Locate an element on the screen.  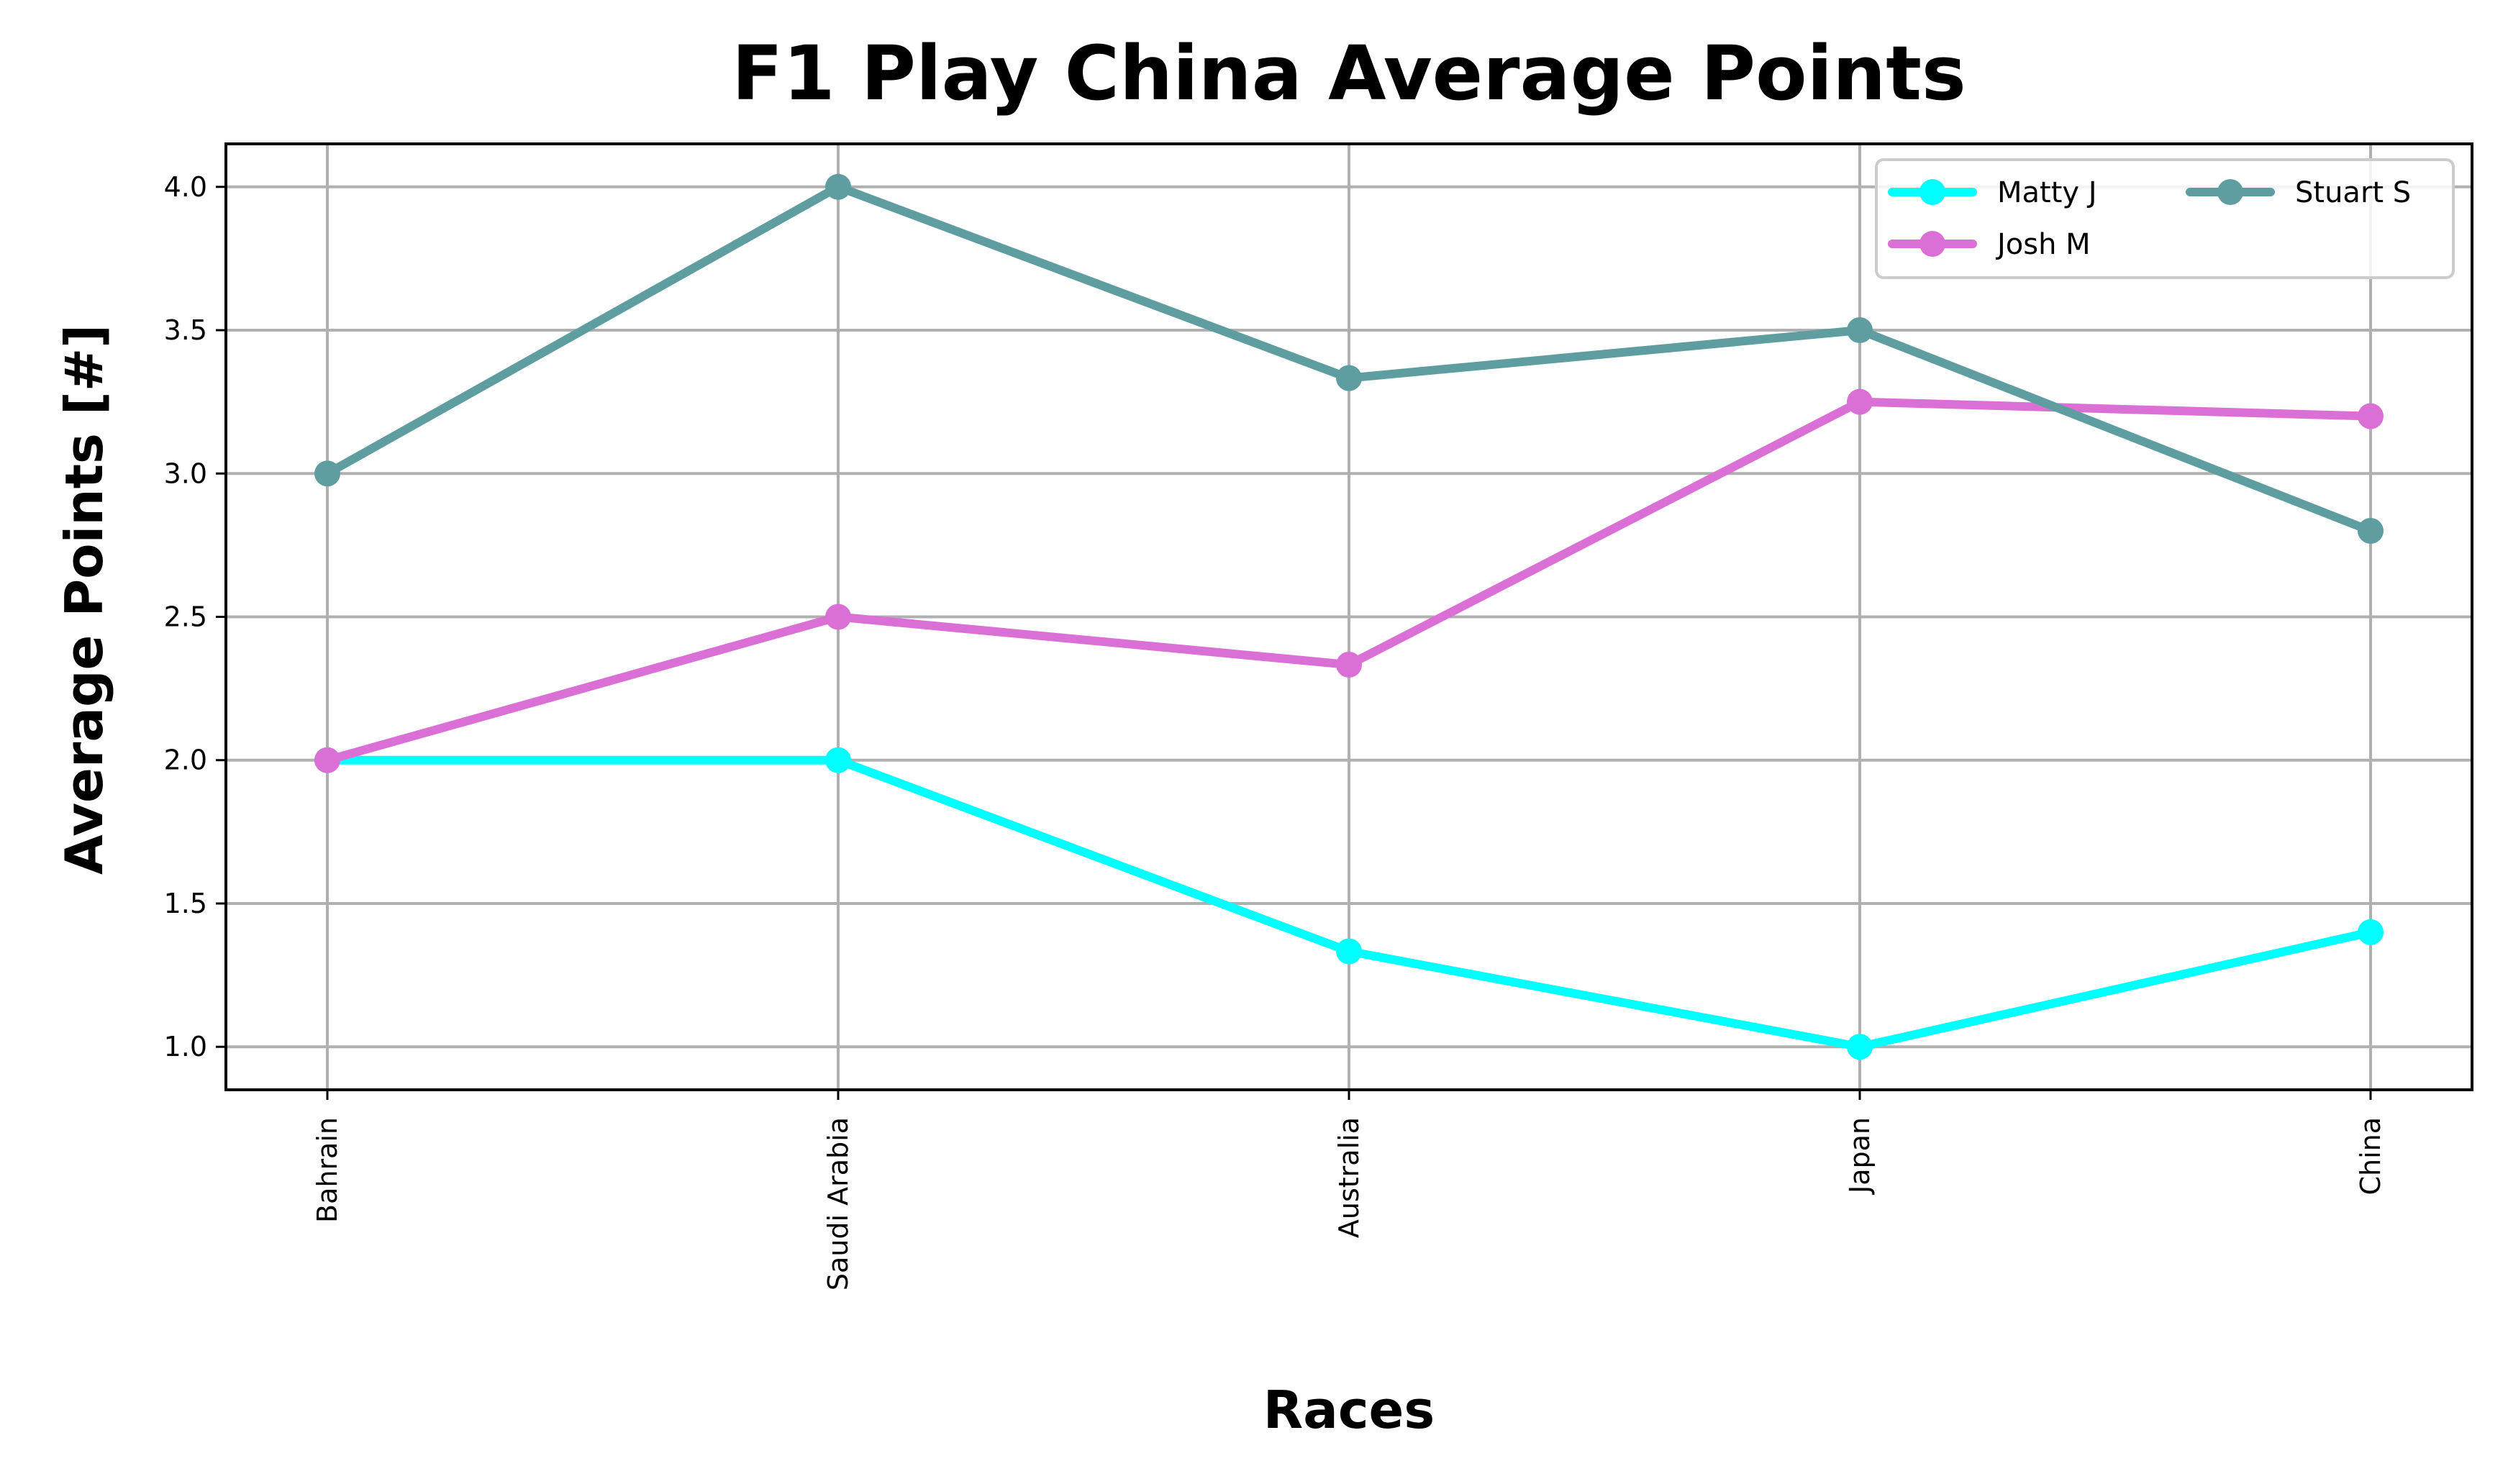
y-axis-label: Average Points [#] is located at coordinates (84, 599).